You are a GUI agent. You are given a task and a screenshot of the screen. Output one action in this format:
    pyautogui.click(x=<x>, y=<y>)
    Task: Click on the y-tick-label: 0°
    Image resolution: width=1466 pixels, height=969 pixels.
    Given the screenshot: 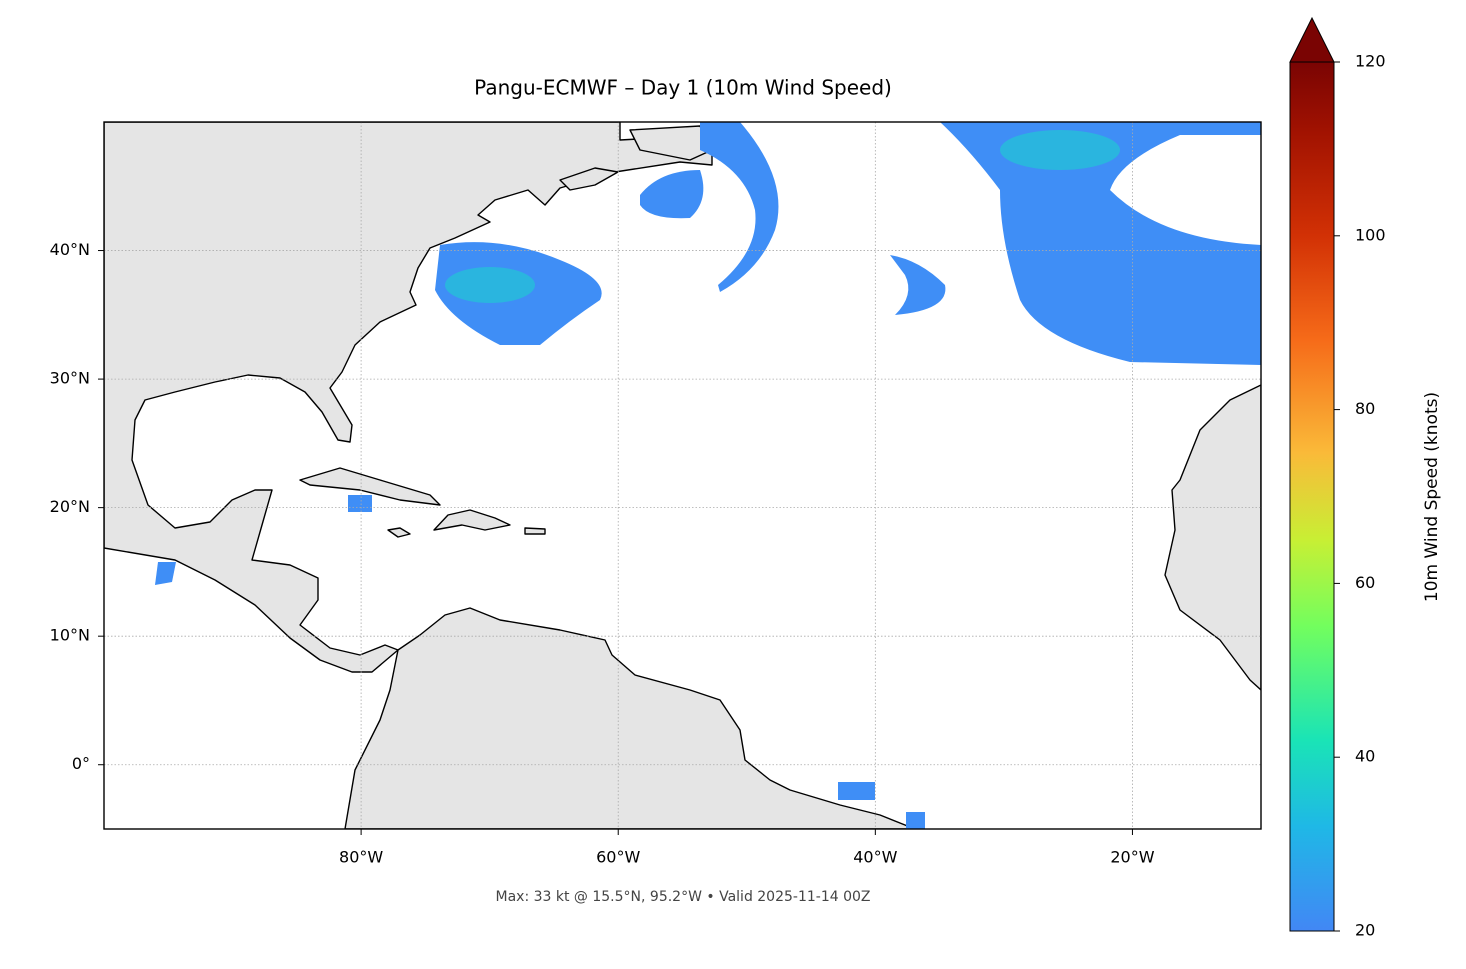 What is the action you would take?
    pyautogui.click(x=81, y=763)
    